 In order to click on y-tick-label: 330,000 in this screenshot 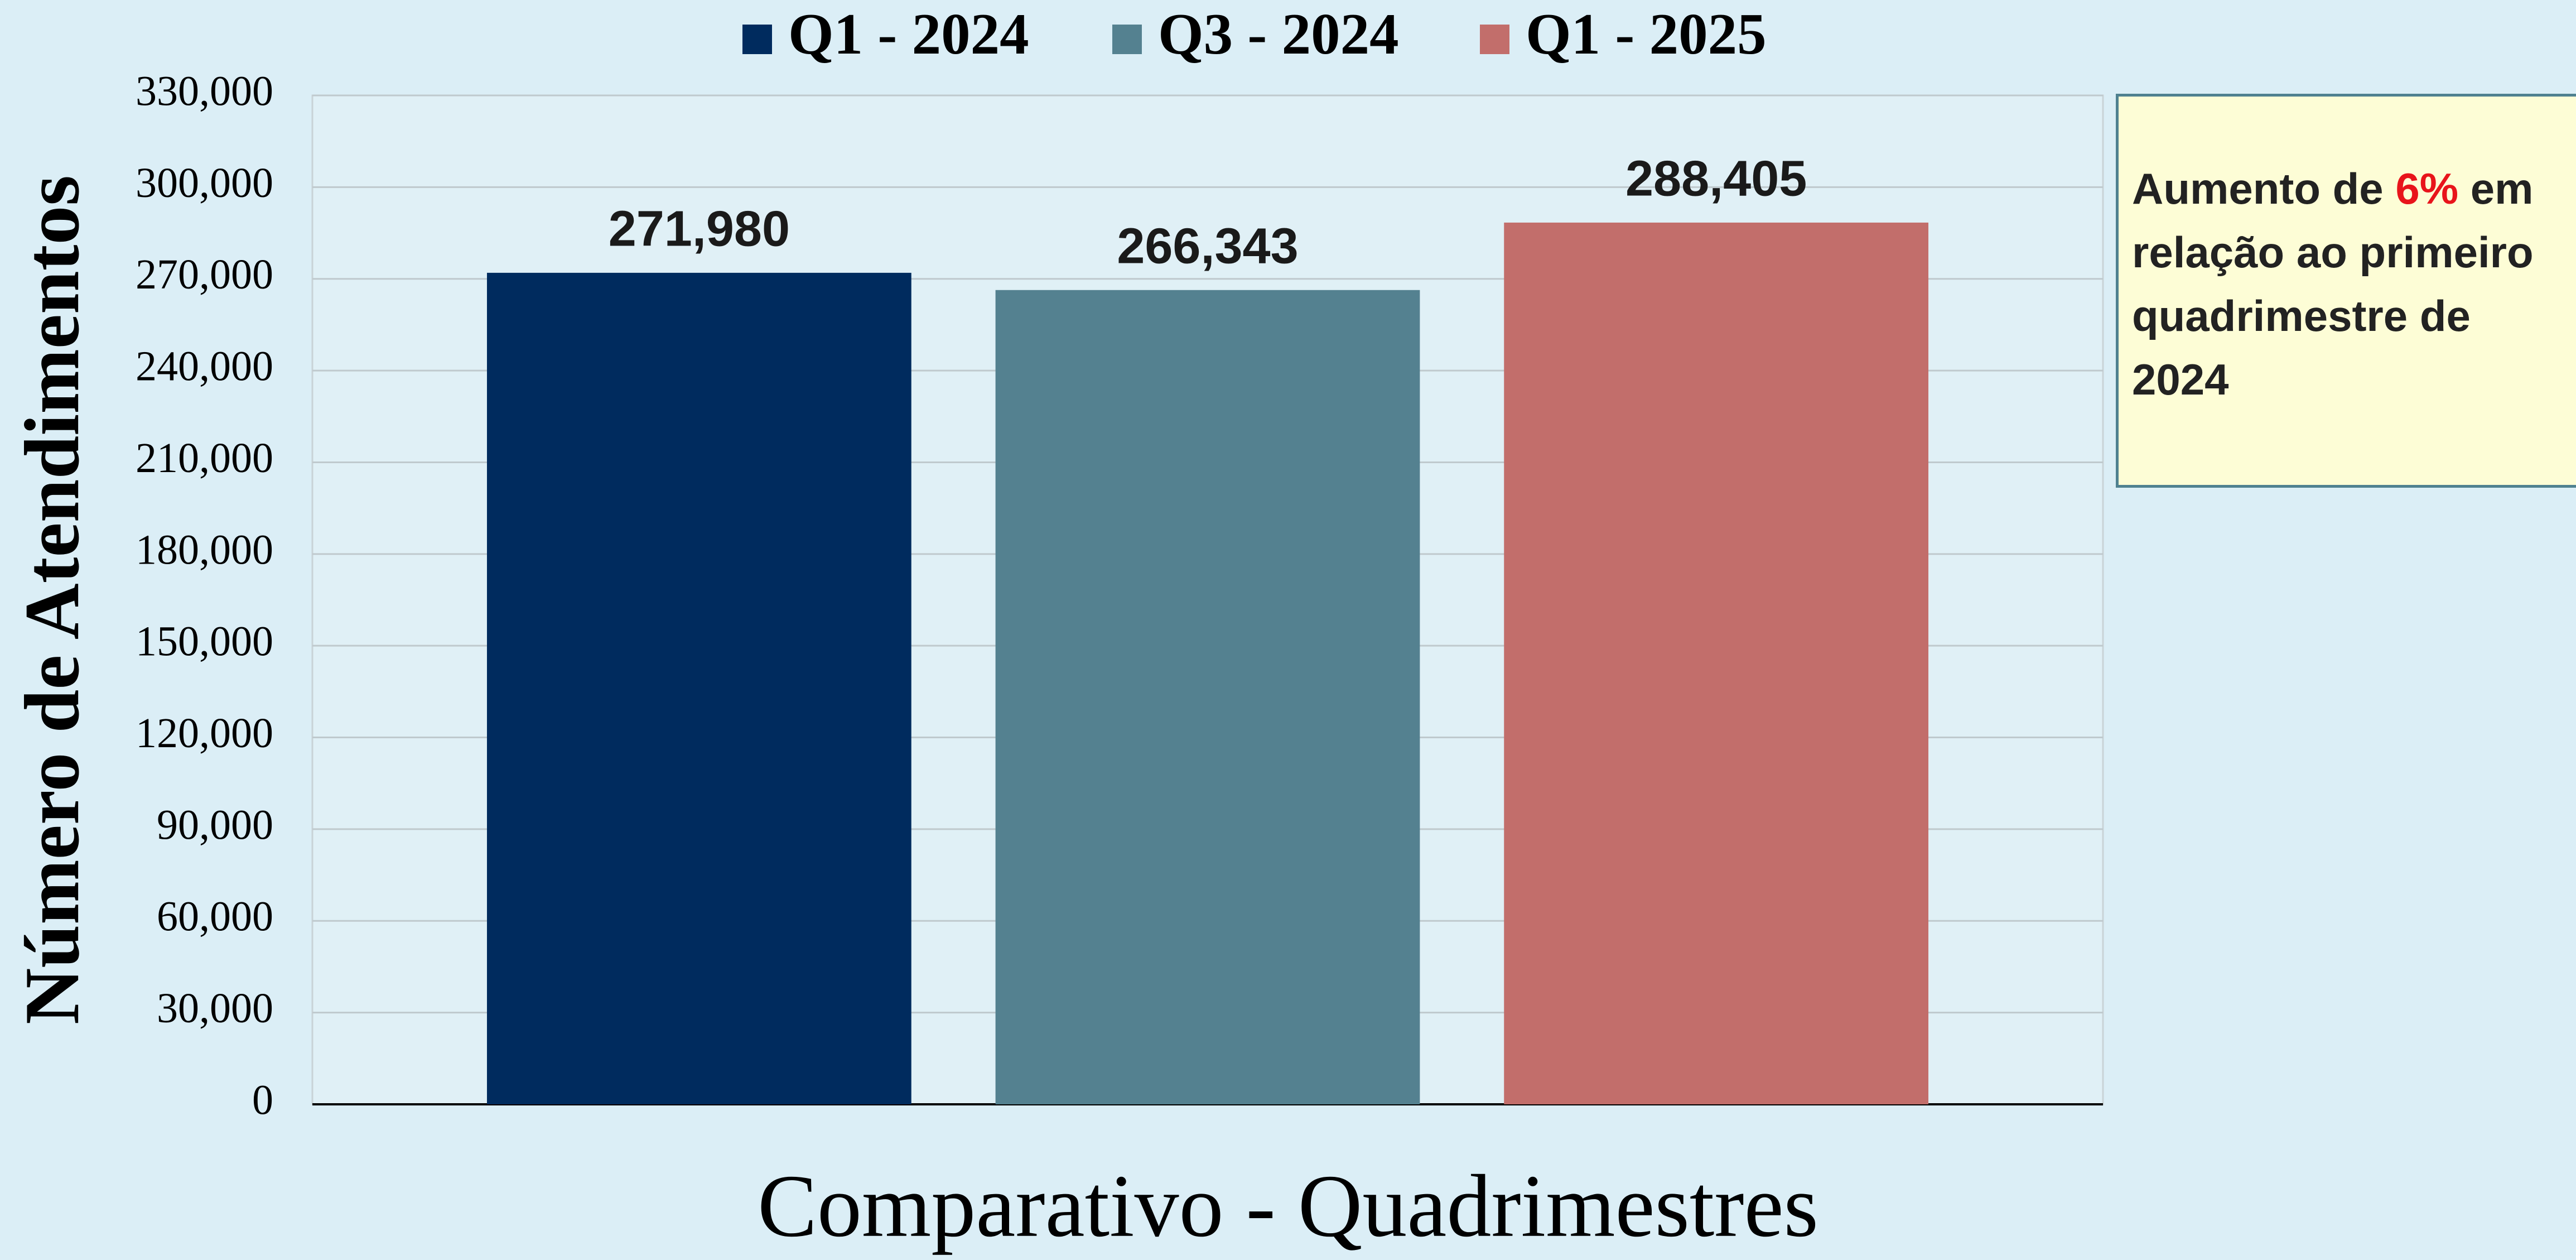, I will do `click(204, 91)`.